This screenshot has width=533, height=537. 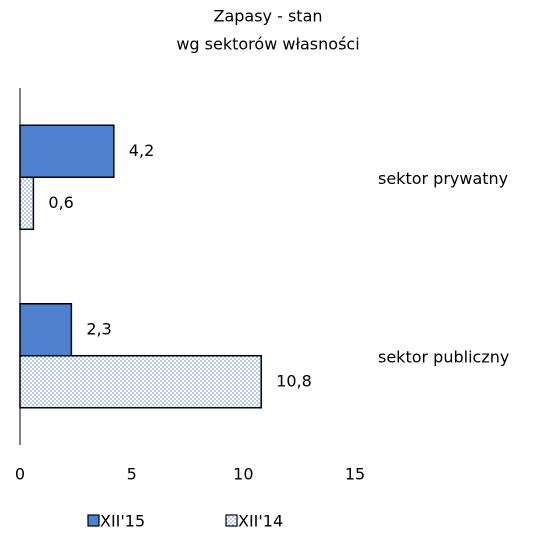 What do you see at coordinates (443, 356) in the screenshot?
I see `category-label: sektor publiczny` at bounding box center [443, 356].